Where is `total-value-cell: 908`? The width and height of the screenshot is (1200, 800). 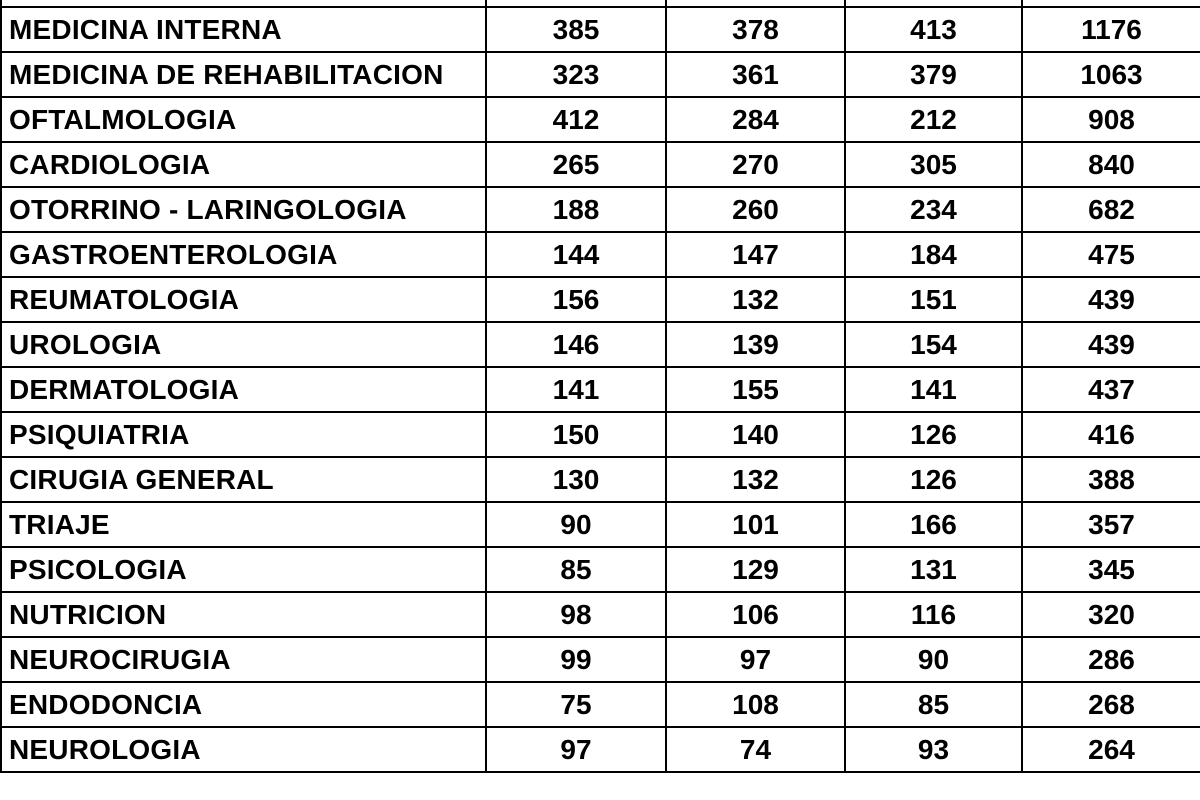 total-value-cell: 908 is located at coordinates (1110, 119).